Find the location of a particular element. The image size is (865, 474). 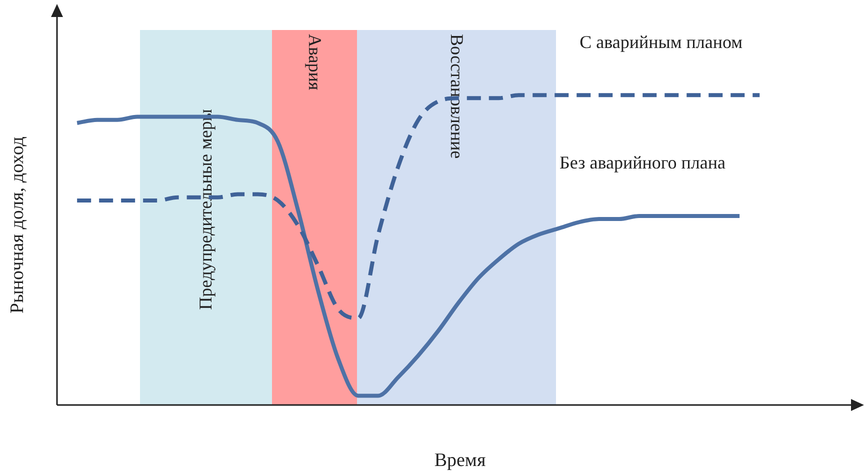

annotation: Восстановление is located at coordinates (456, 96).